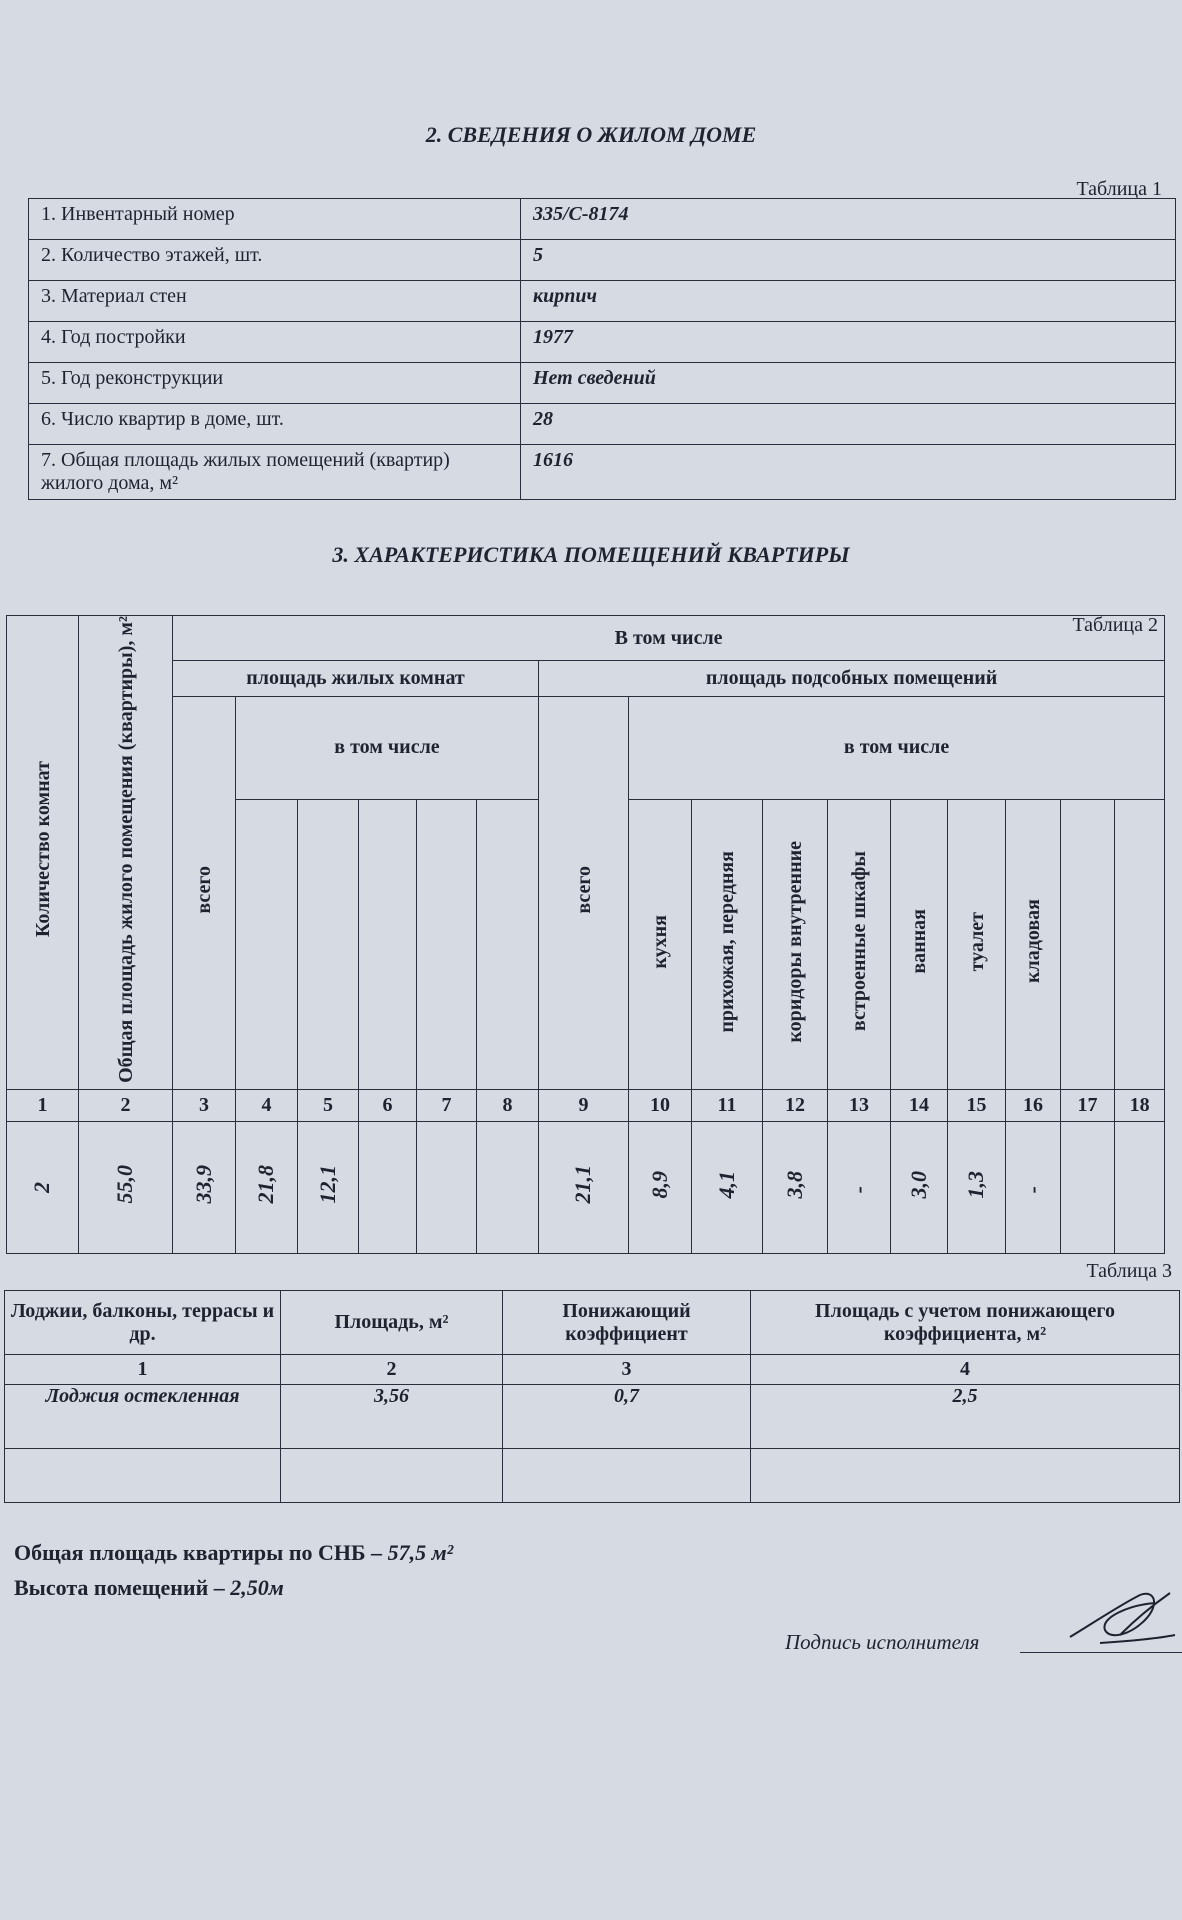 Image resolution: width=1182 pixels, height=1920 pixels. What do you see at coordinates (848, 301) in the screenshot?
I see `row-value: кирпич` at bounding box center [848, 301].